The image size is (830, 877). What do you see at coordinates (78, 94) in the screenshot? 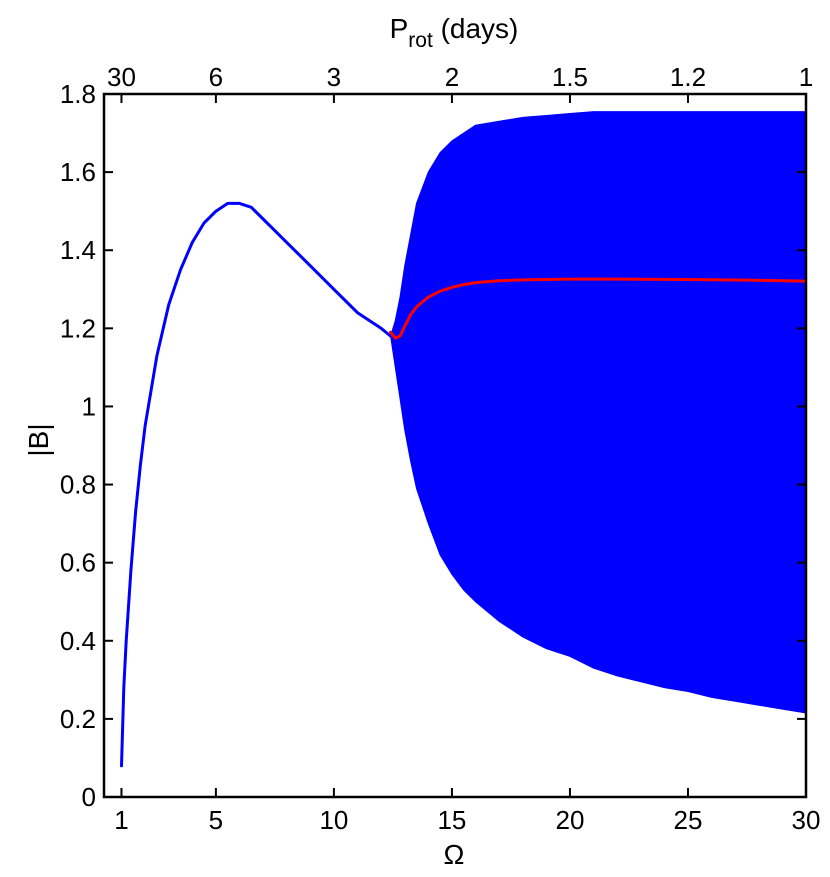
I see `y-tick-label: 1.8` at bounding box center [78, 94].